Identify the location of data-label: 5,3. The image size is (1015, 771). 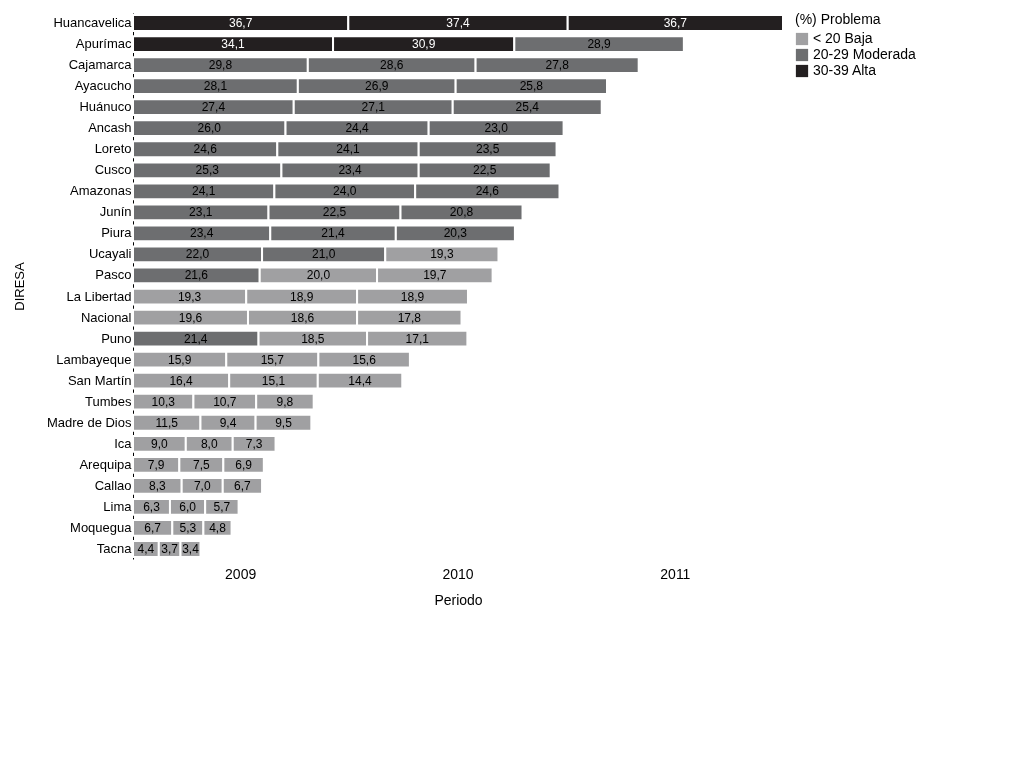
(188, 527).